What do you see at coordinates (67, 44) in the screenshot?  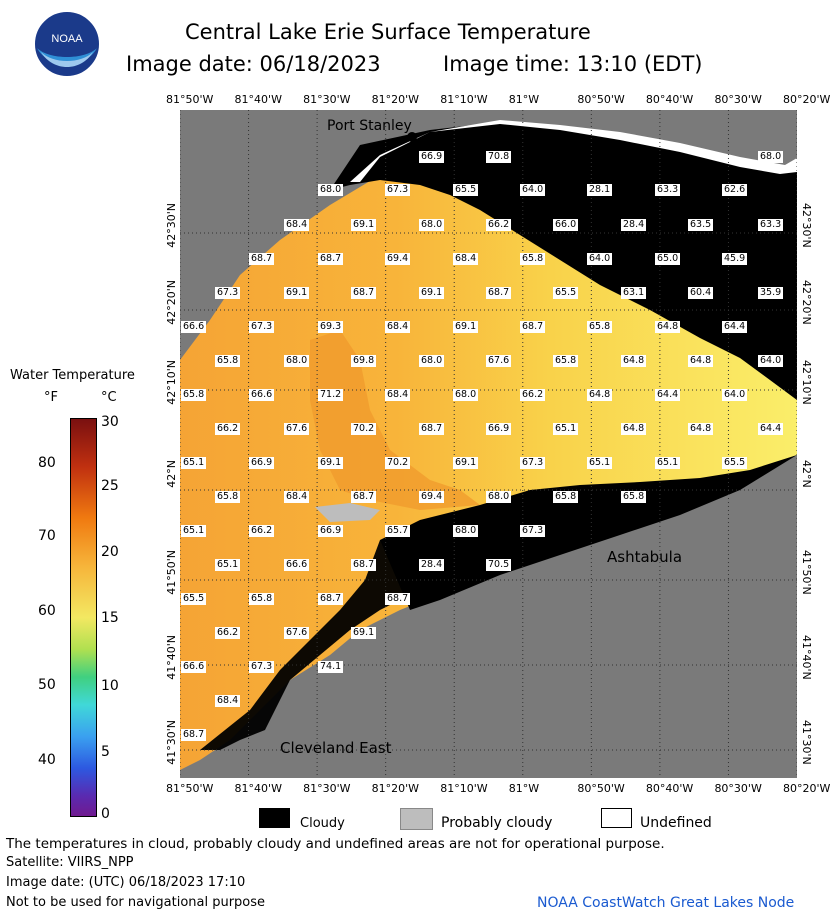 I see `noaa-logo: NOAA` at bounding box center [67, 44].